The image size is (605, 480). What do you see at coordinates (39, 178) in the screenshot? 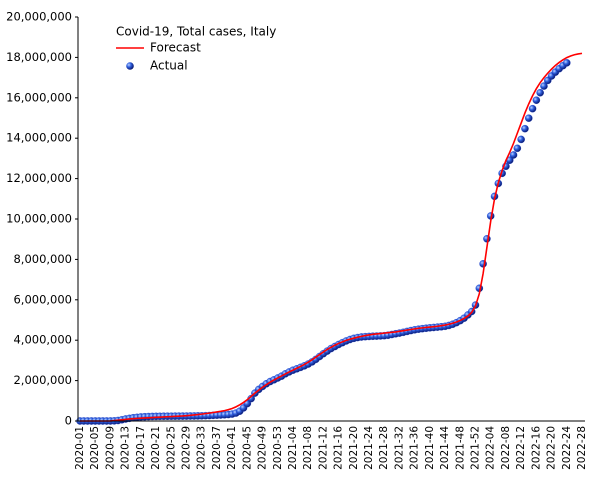
I see `y-tick-label: 12,000,000` at bounding box center [39, 178].